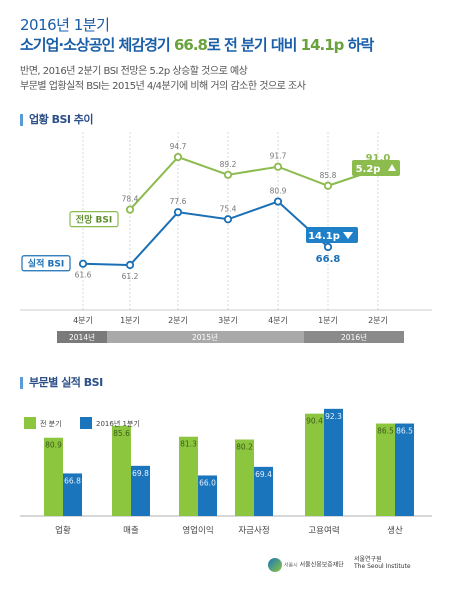  What do you see at coordinates (228, 320) in the screenshot?
I see `x-tick-label: 3분기` at bounding box center [228, 320].